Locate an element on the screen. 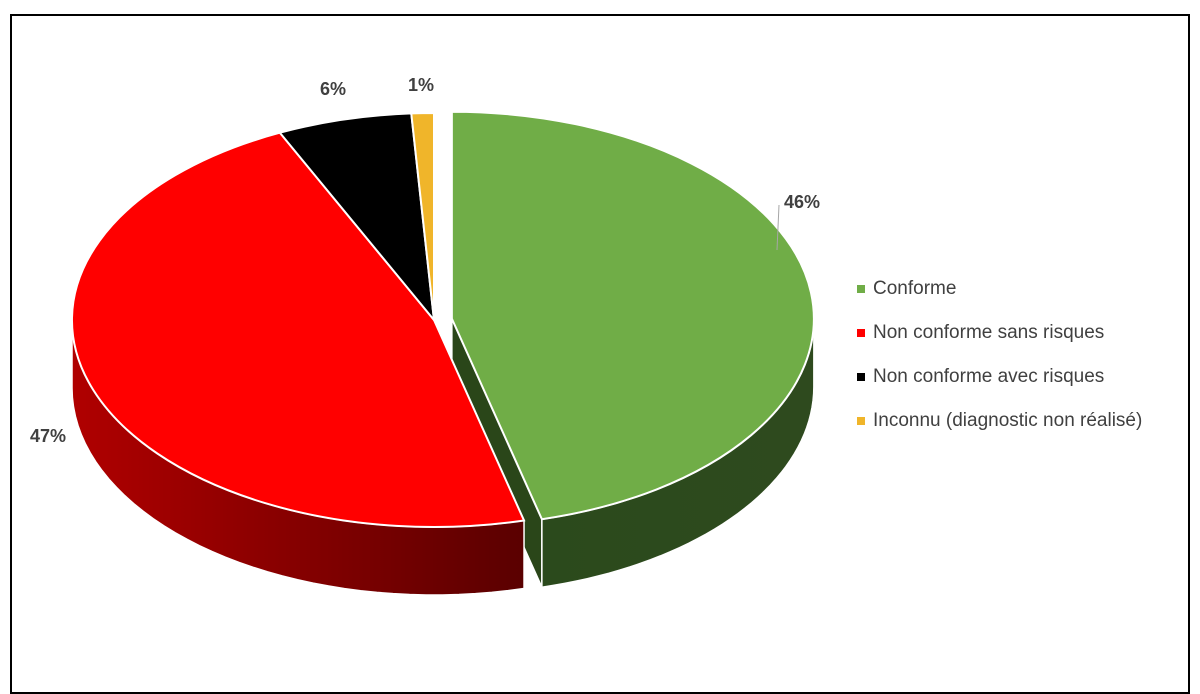 This screenshot has height=694, width=1200. legend-label-non-conforme-avec-risques: Non conforme avec risques is located at coordinates (988, 376).